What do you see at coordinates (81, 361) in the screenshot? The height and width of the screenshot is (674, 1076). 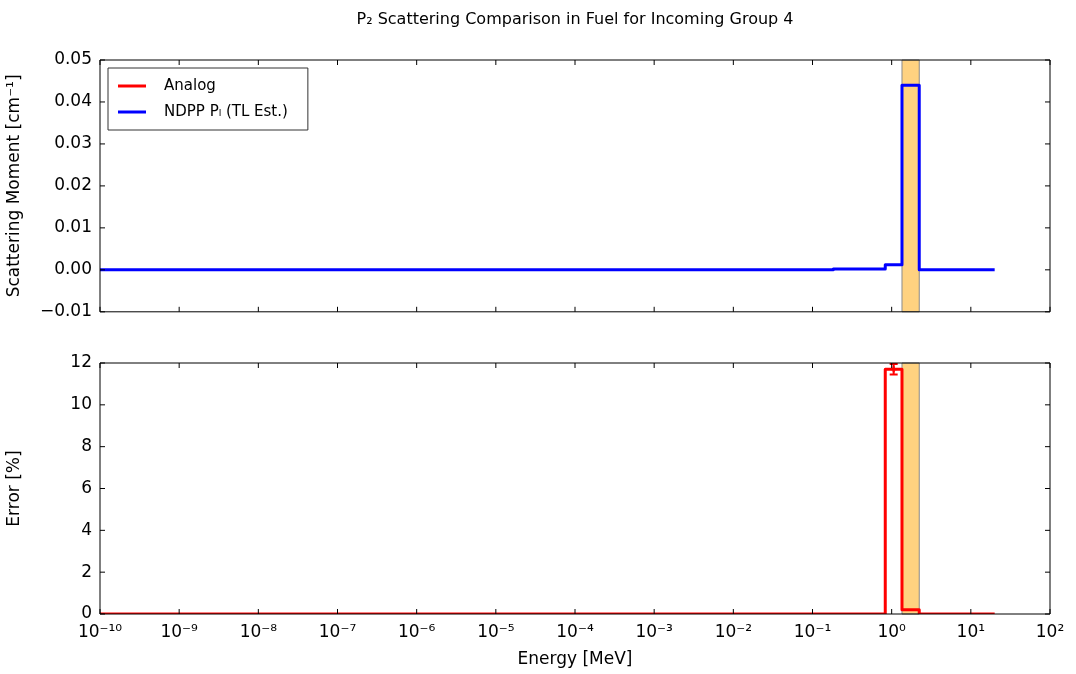 I see `y-tick-label: 12` at bounding box center [81, 361].